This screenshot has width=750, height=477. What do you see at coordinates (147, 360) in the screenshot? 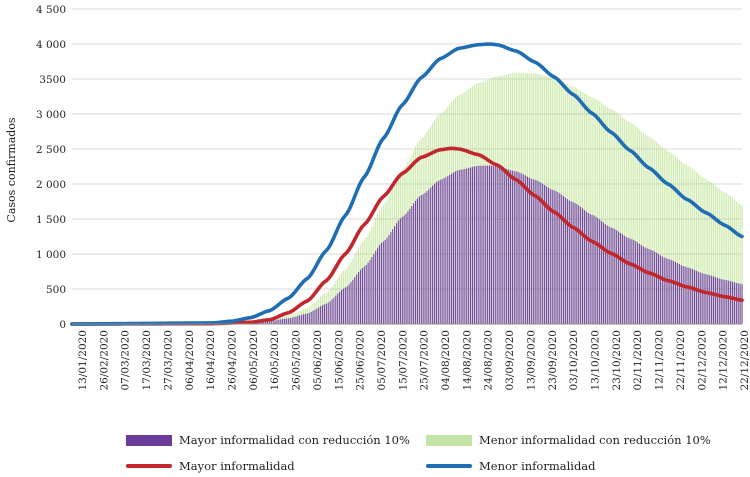
I see `x-tick-label: 17/03/2020` at bounding box center [147, 360].